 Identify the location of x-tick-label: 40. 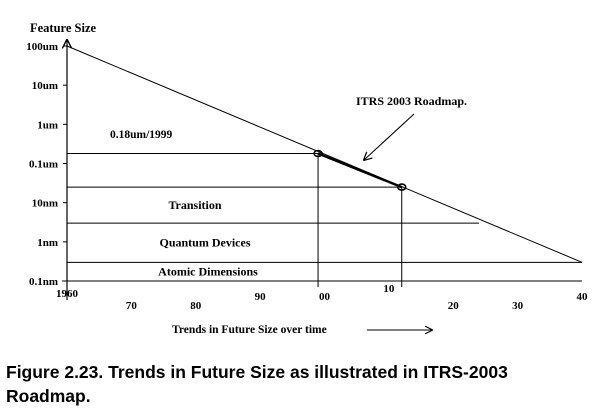
(583, 297).